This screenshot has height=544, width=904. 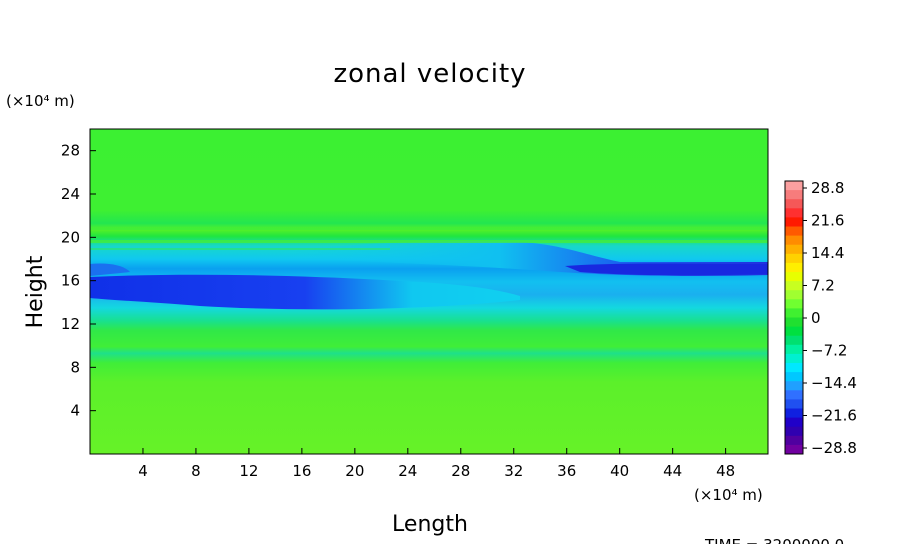 What do you see at coordinates (774, 540) in the screenshot?
I see `time-label: TIME = 3200000.0` at bounding box center [774, 540].